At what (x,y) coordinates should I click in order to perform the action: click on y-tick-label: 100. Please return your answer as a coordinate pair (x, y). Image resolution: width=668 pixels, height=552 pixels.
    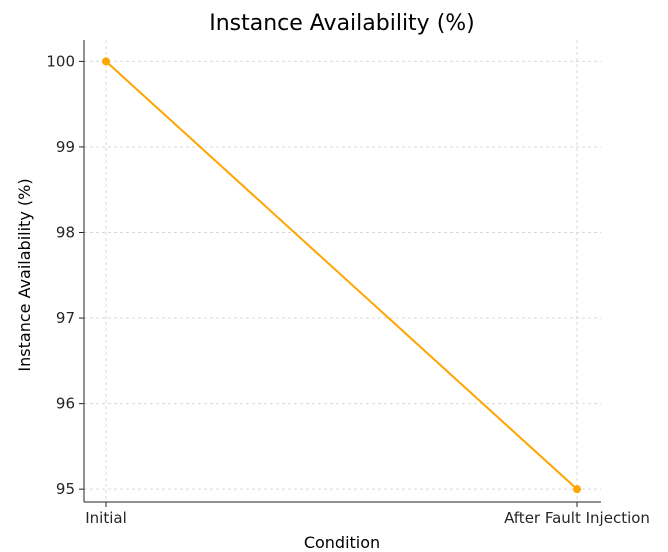
    Looking at the image, I should click on (60, 61).